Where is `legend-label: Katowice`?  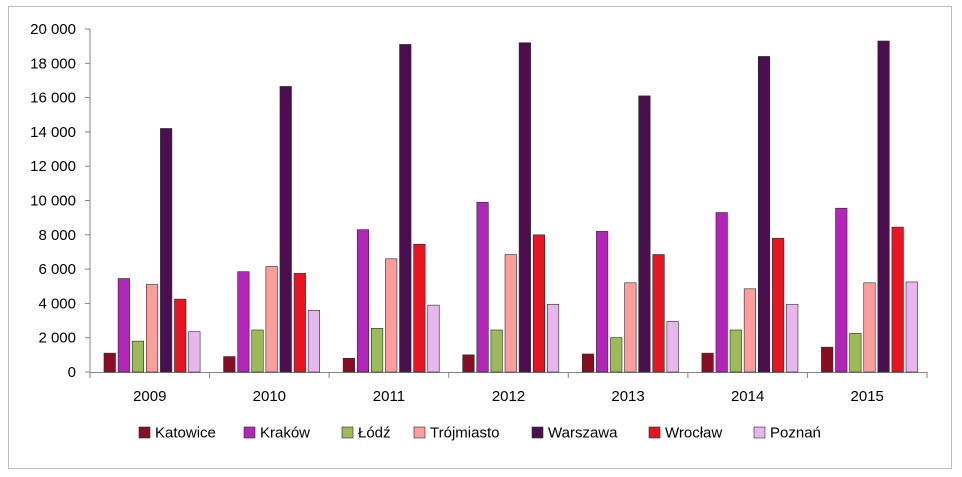
legend-label: Katowice is located at coordinates (185, 433).